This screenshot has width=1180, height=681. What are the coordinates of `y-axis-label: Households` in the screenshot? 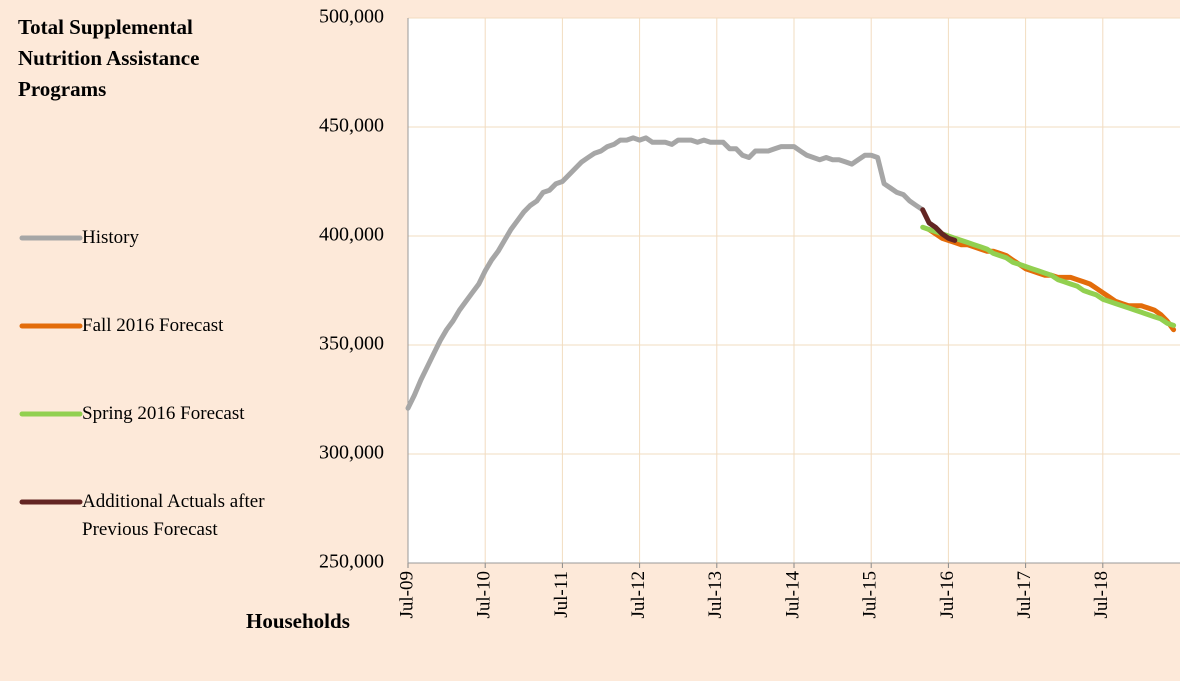 It's located at (298, 621).